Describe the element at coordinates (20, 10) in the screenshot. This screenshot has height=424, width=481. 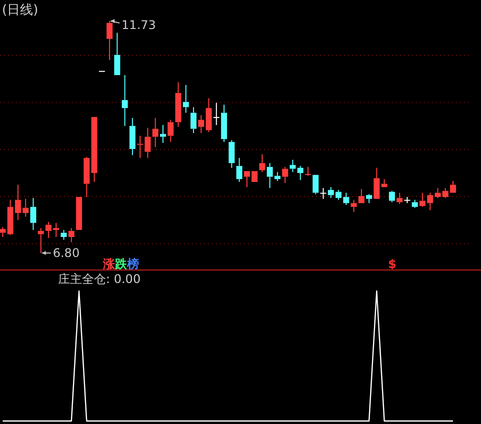
I see `chart-title: (日线)` at that location.